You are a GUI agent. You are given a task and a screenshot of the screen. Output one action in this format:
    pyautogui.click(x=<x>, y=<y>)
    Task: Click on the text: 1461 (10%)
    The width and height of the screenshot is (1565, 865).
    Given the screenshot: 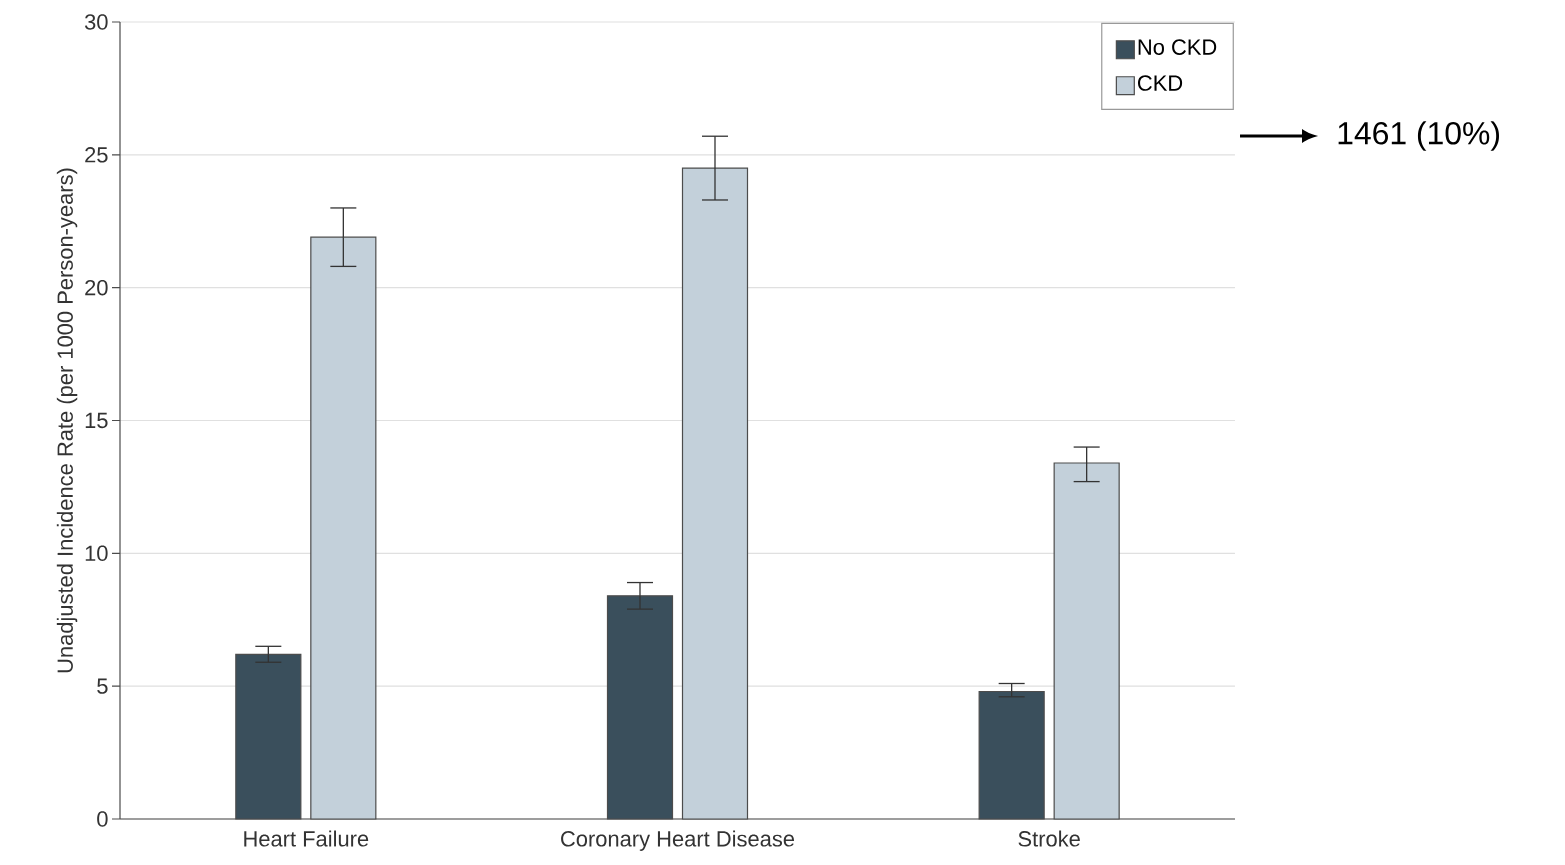 What is the action you would take?
    pyautogui.click(x=1418, y=136)
    